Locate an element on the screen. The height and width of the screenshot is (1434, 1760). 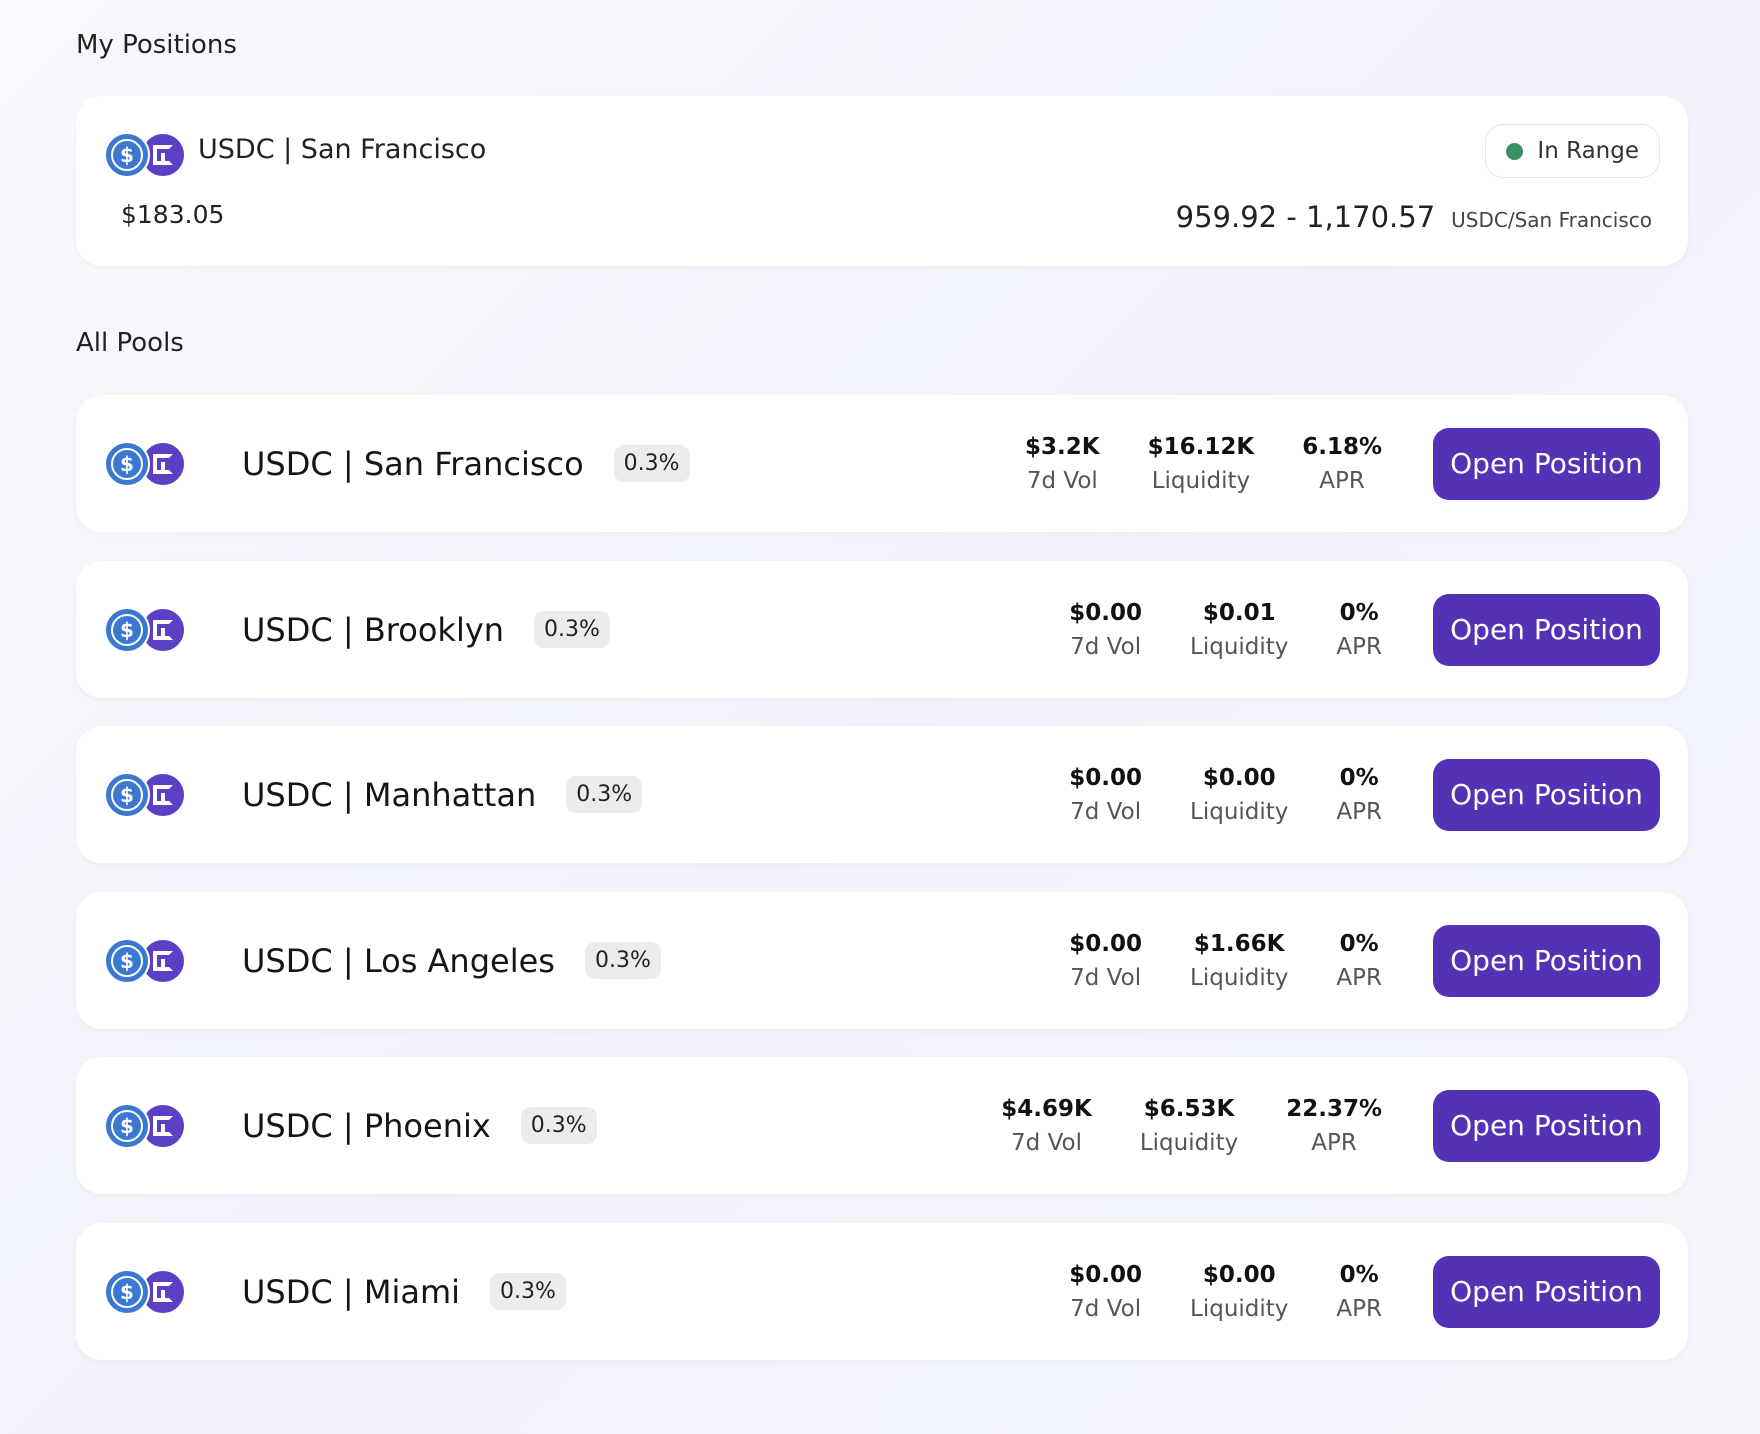
pool-name-group: USDC | Los Angeles 0.3% is located at coordinates (451, 961).